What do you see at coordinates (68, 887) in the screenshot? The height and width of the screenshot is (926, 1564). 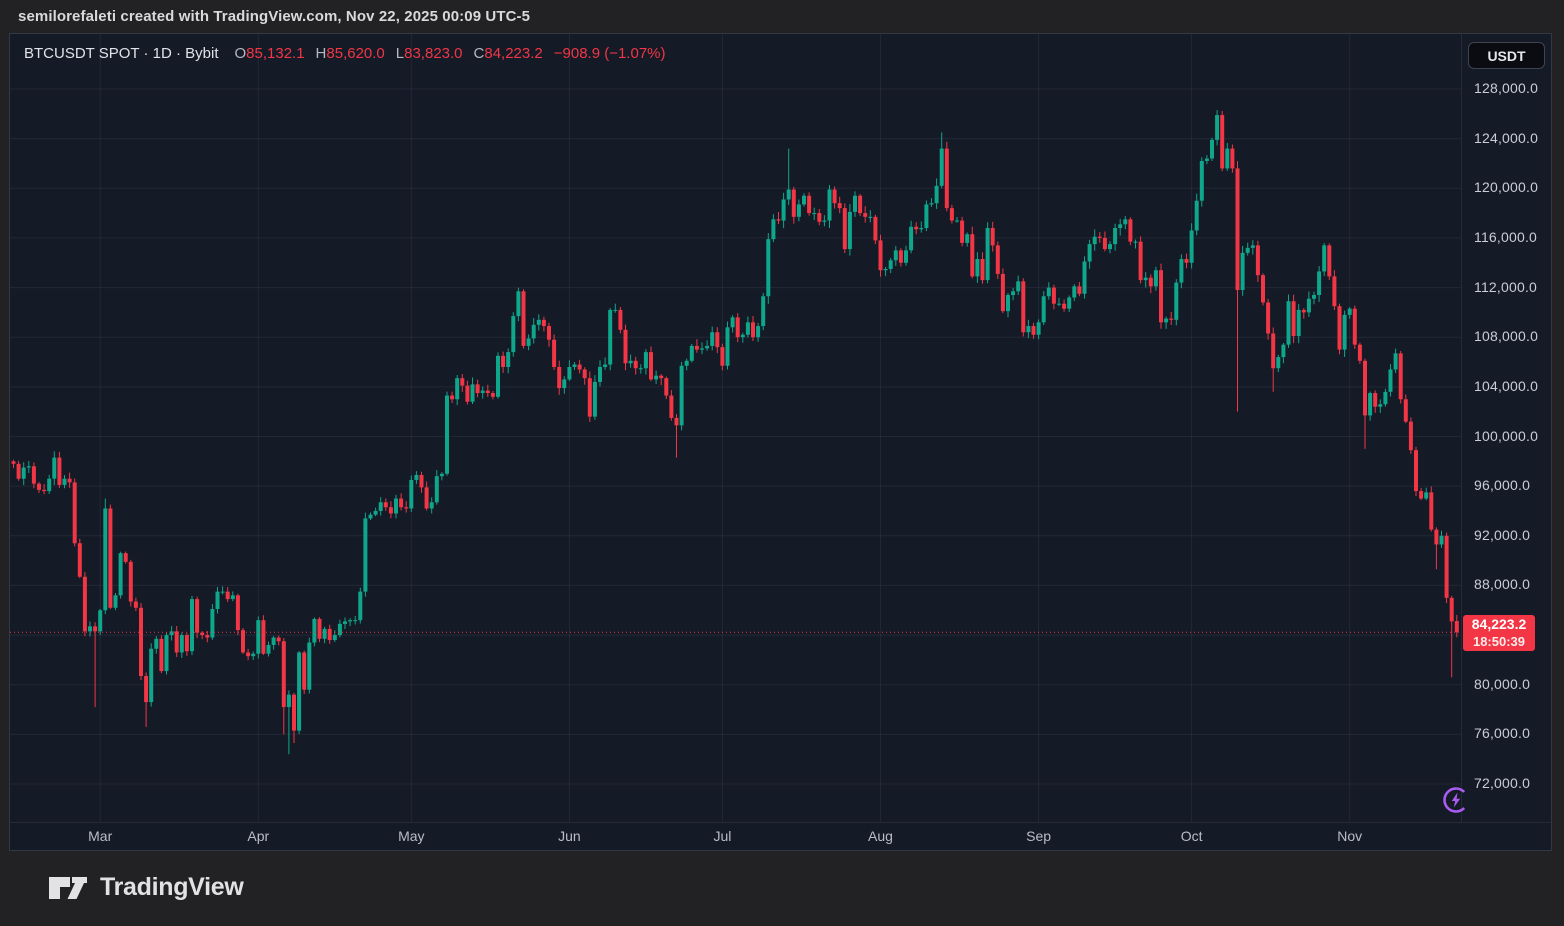 I see `tradingview-logo-icon` at bounding box center [68, 887].